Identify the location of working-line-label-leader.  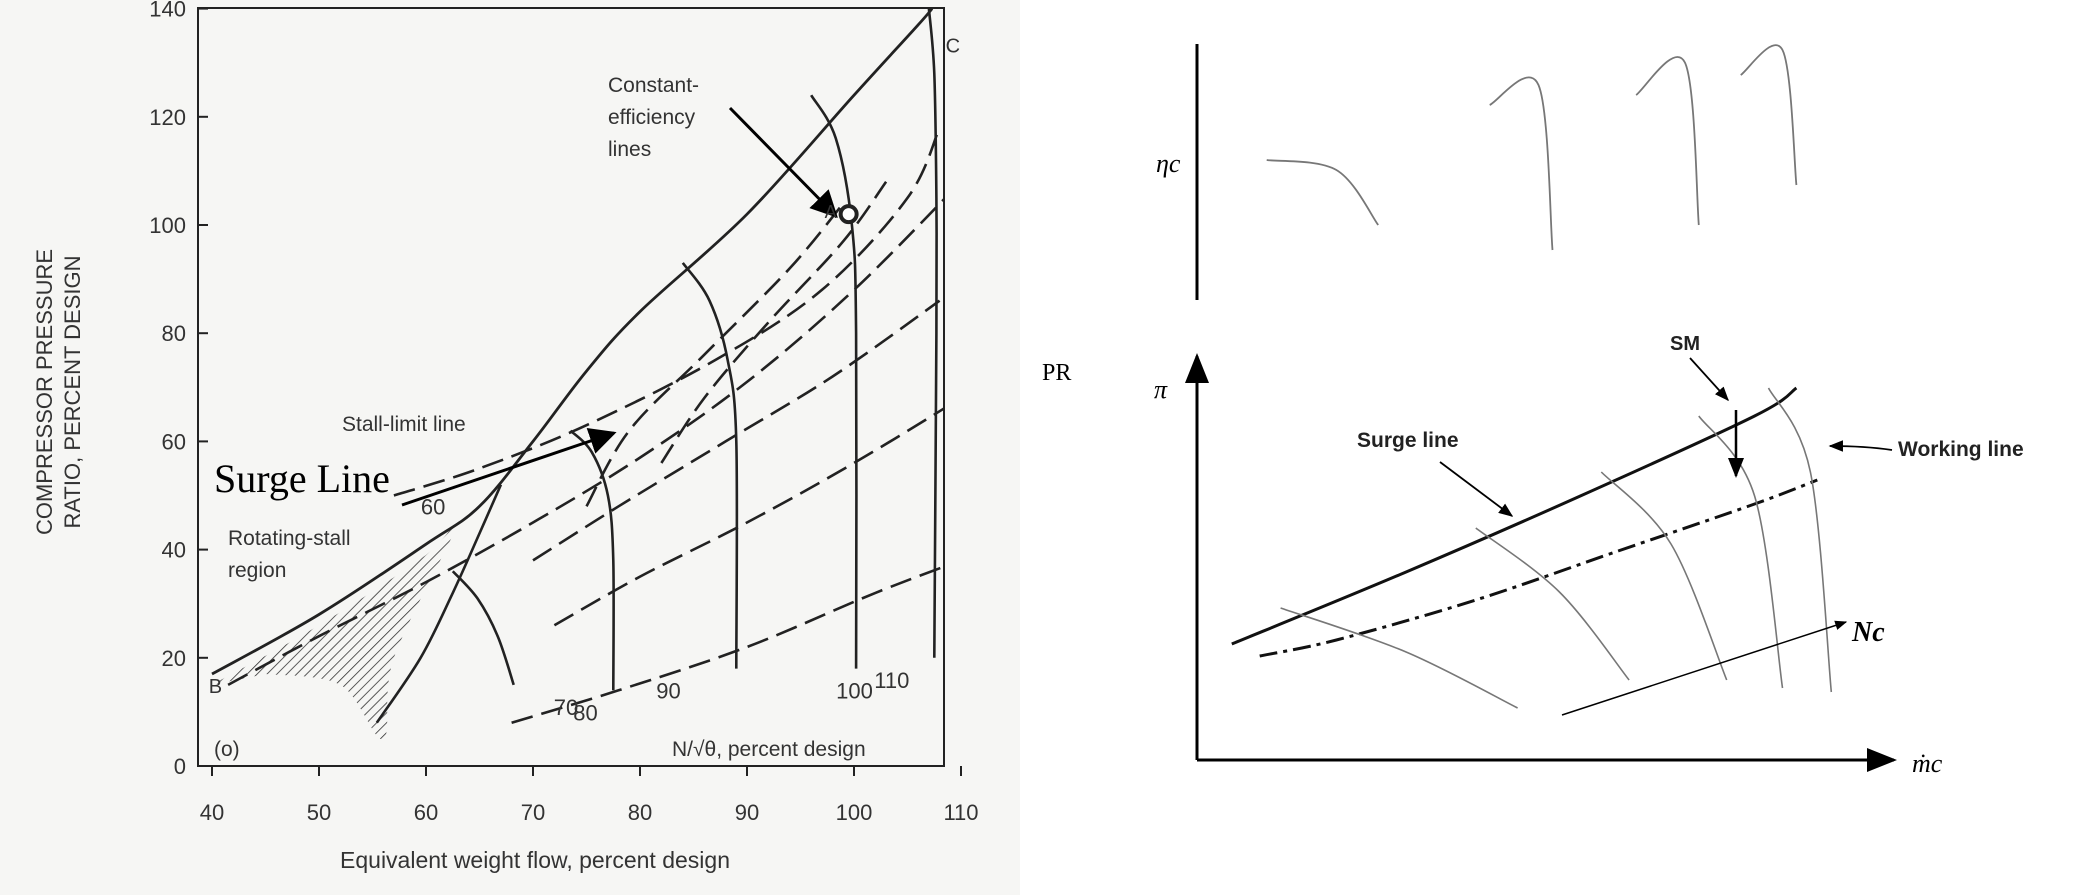
(1860, 446).